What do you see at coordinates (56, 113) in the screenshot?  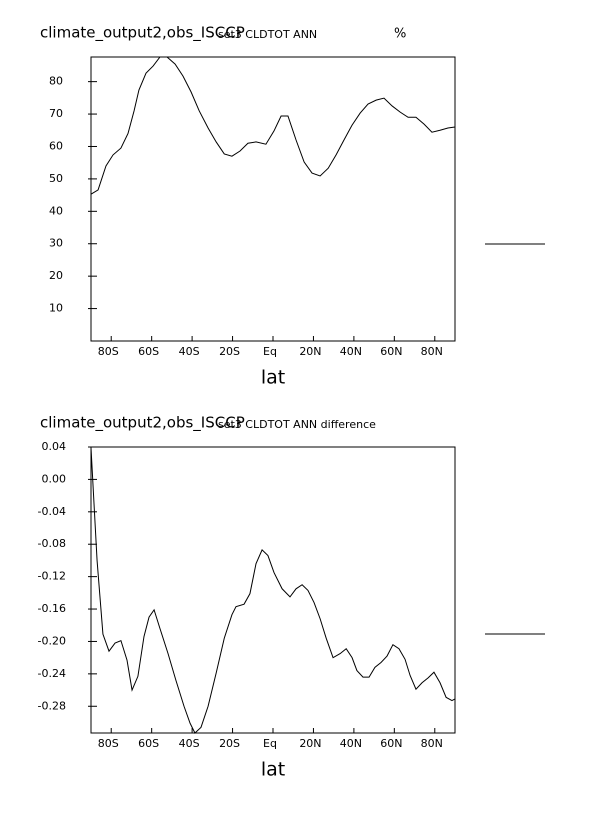 I see `y-tick-label: 70` at bounding box center [56, 113].